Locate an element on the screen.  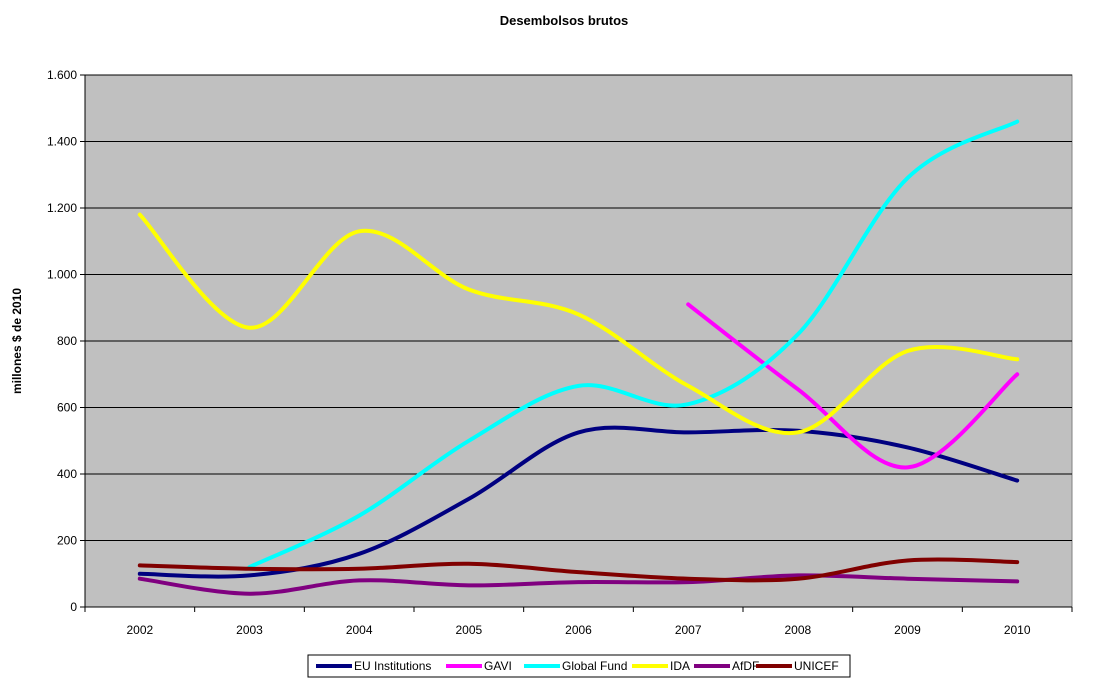
y-tick-label: 0 is located at coordinates (73, 607).